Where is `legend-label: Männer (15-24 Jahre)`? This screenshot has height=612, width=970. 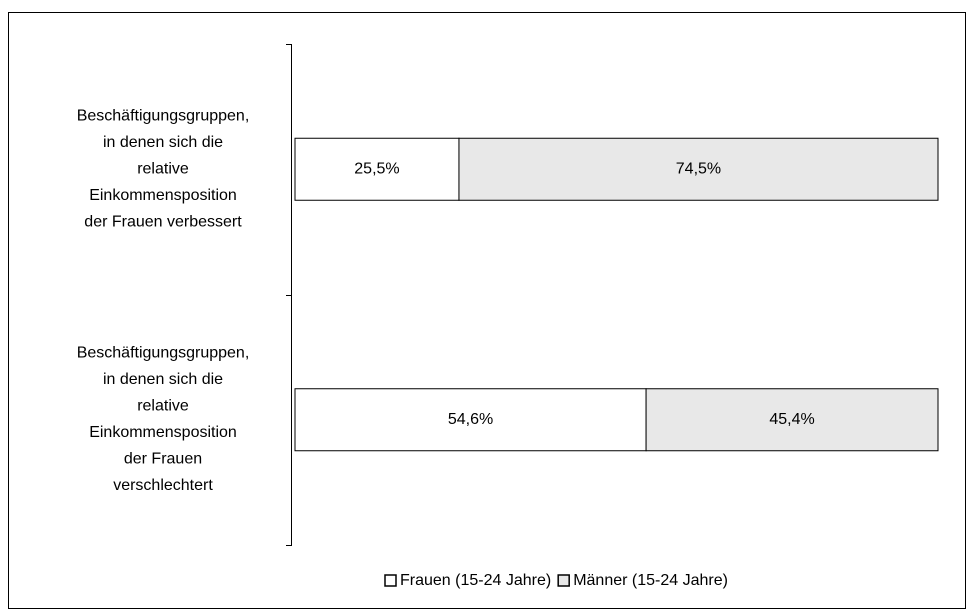
legend-label: Männer (15-24 Jahre) is located at coordinates (650, 580).